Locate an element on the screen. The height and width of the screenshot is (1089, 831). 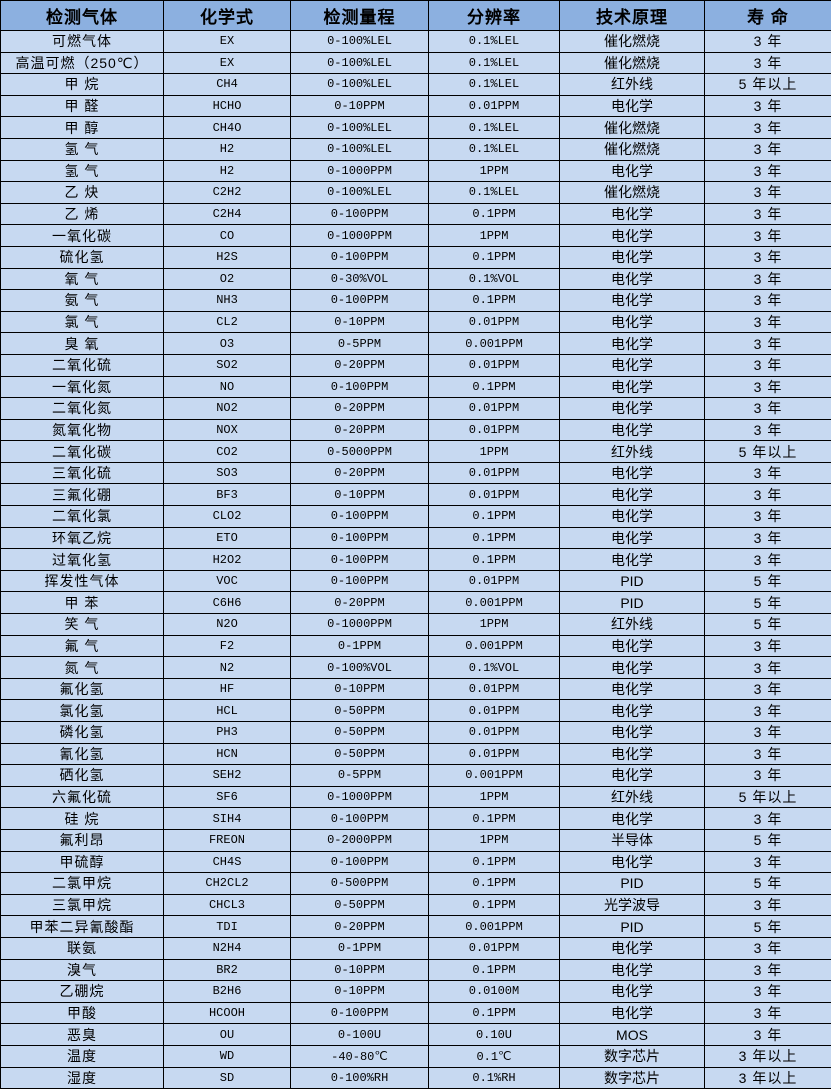
cell-formula: SF6 is located at coordinates (227, 797).